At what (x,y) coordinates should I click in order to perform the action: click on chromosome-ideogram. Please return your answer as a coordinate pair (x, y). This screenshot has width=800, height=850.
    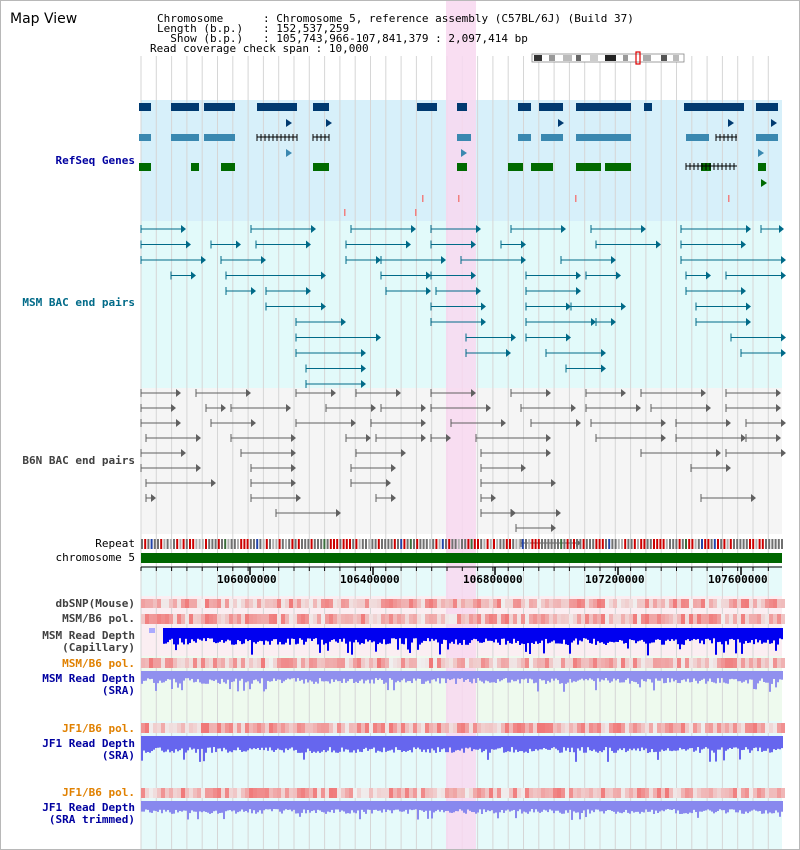
    Looking at the image, I should click on (608, 58).